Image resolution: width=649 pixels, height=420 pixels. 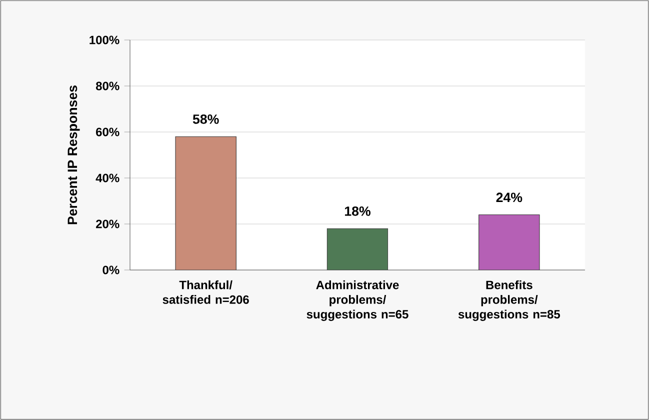 What do you see at coordinates (74, 155) in the screenshot?
I see `y-axis-title: Percent IP Responses` at bounding box center [74, 155].